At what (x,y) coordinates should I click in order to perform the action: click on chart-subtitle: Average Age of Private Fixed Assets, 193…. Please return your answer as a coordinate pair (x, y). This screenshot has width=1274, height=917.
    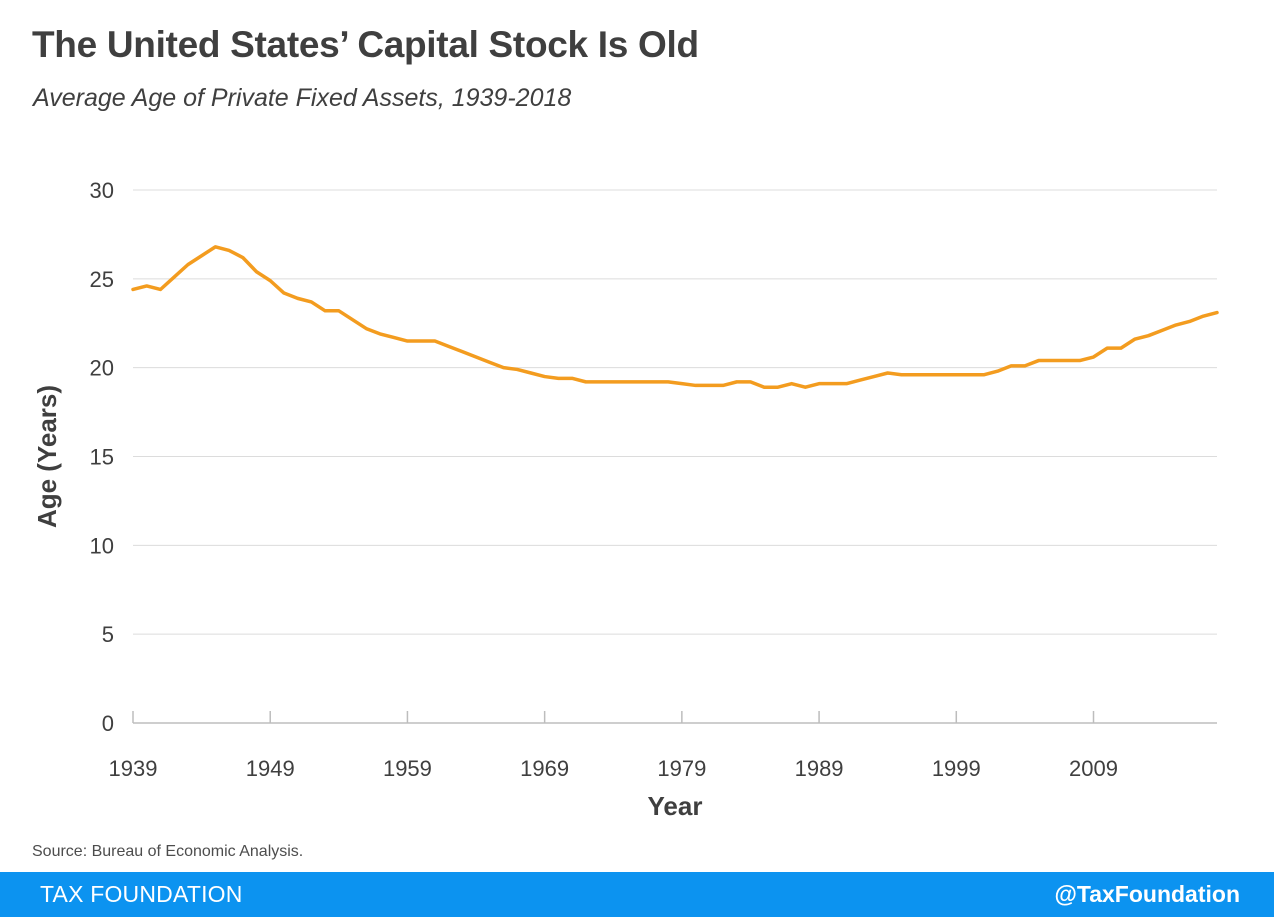
    Looking at the image, I should click on (302, 98).